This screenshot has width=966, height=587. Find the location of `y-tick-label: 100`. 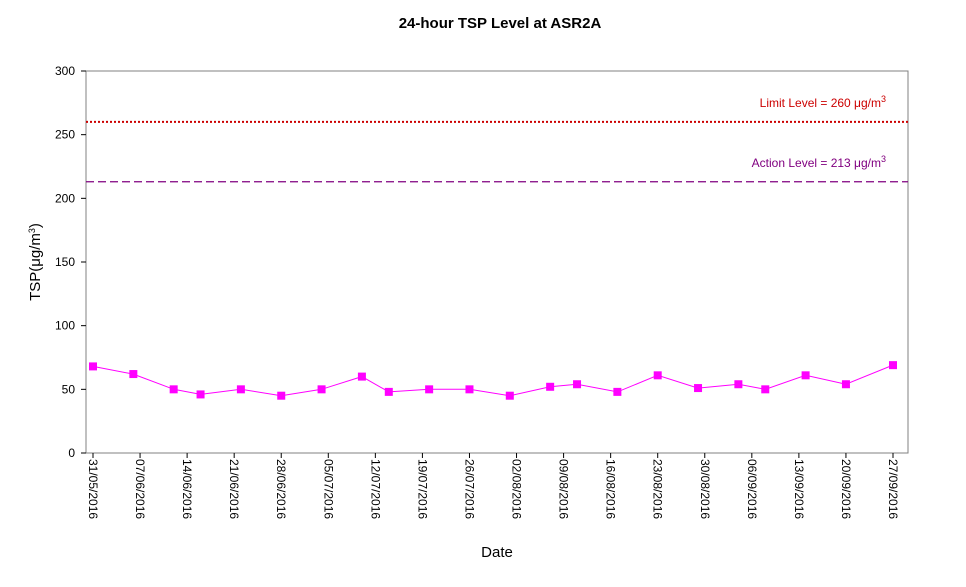

y-tick-label: 100 is located at coordinates (65, 326).